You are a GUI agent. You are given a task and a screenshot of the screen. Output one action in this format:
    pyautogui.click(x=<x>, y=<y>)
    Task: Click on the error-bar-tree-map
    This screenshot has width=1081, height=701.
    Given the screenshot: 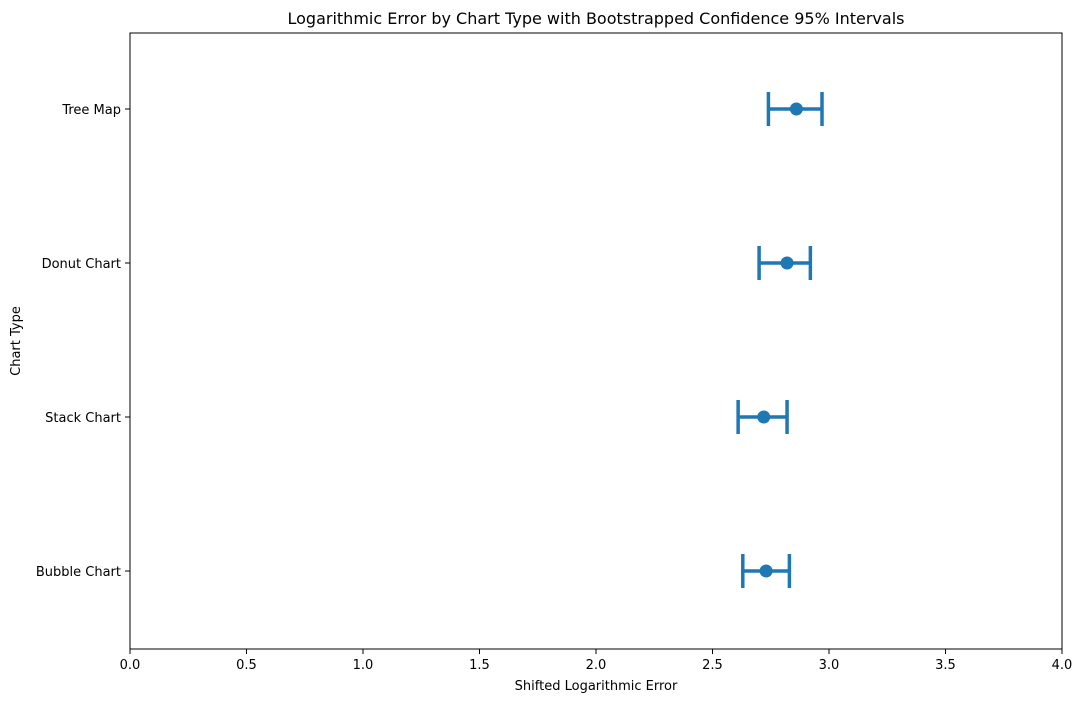 What is the action you would take?
    pyautogui.click(x=795, y=109)
    